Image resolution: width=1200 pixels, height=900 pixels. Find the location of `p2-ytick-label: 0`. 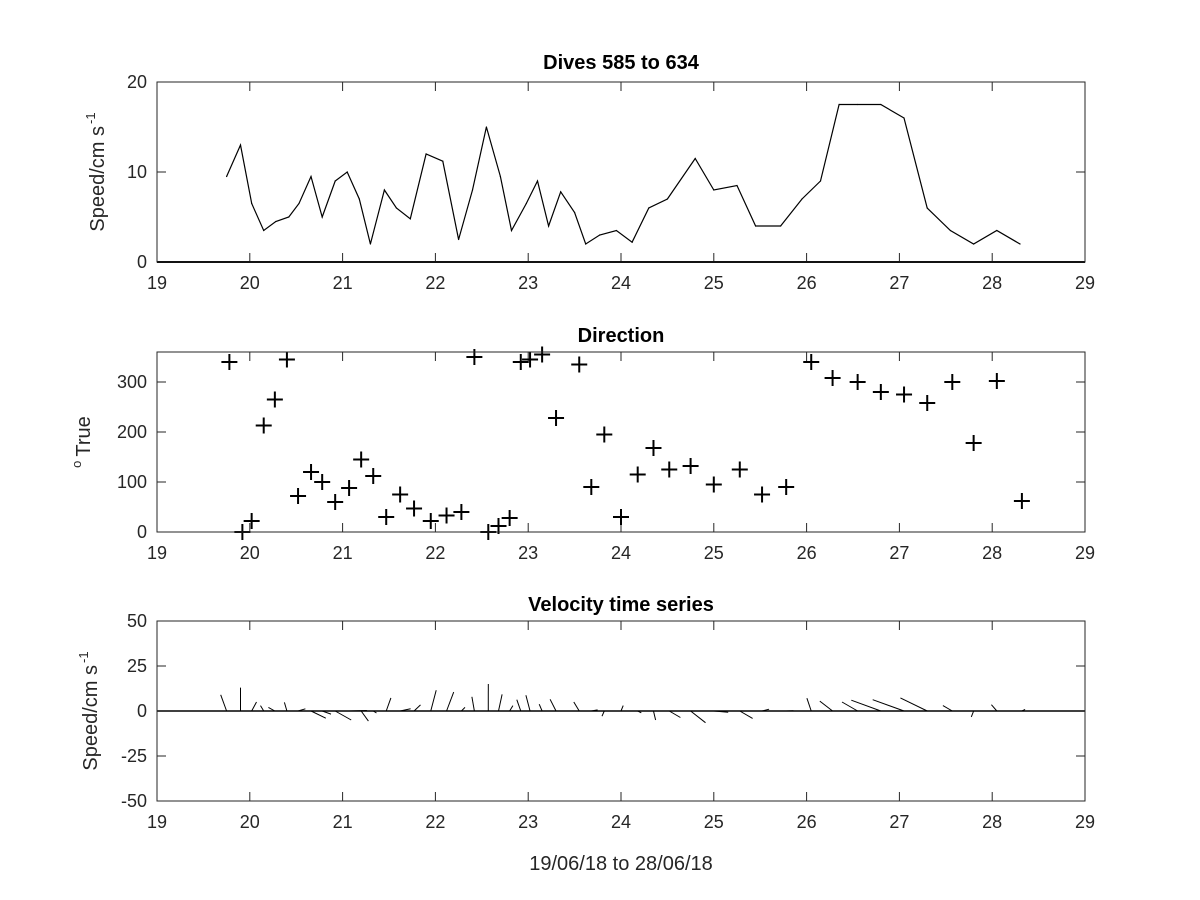

p2-ytick-label: 0 is located at coordinates (142, 532).